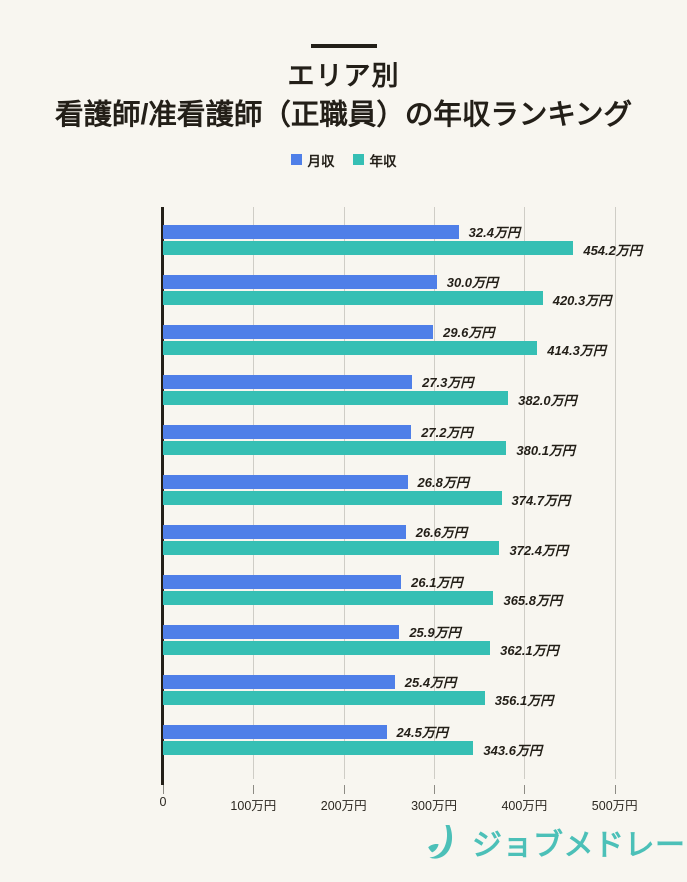  I want to click on legend-label: 月収, so click(321, 161).